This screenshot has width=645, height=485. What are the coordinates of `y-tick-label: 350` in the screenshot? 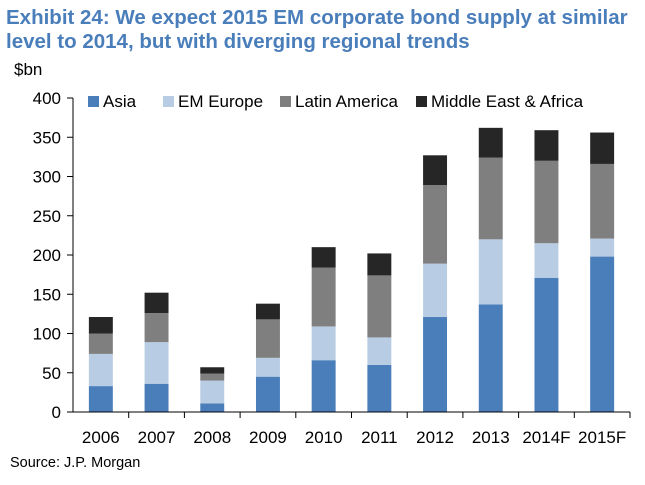 It's located at (47, 137).